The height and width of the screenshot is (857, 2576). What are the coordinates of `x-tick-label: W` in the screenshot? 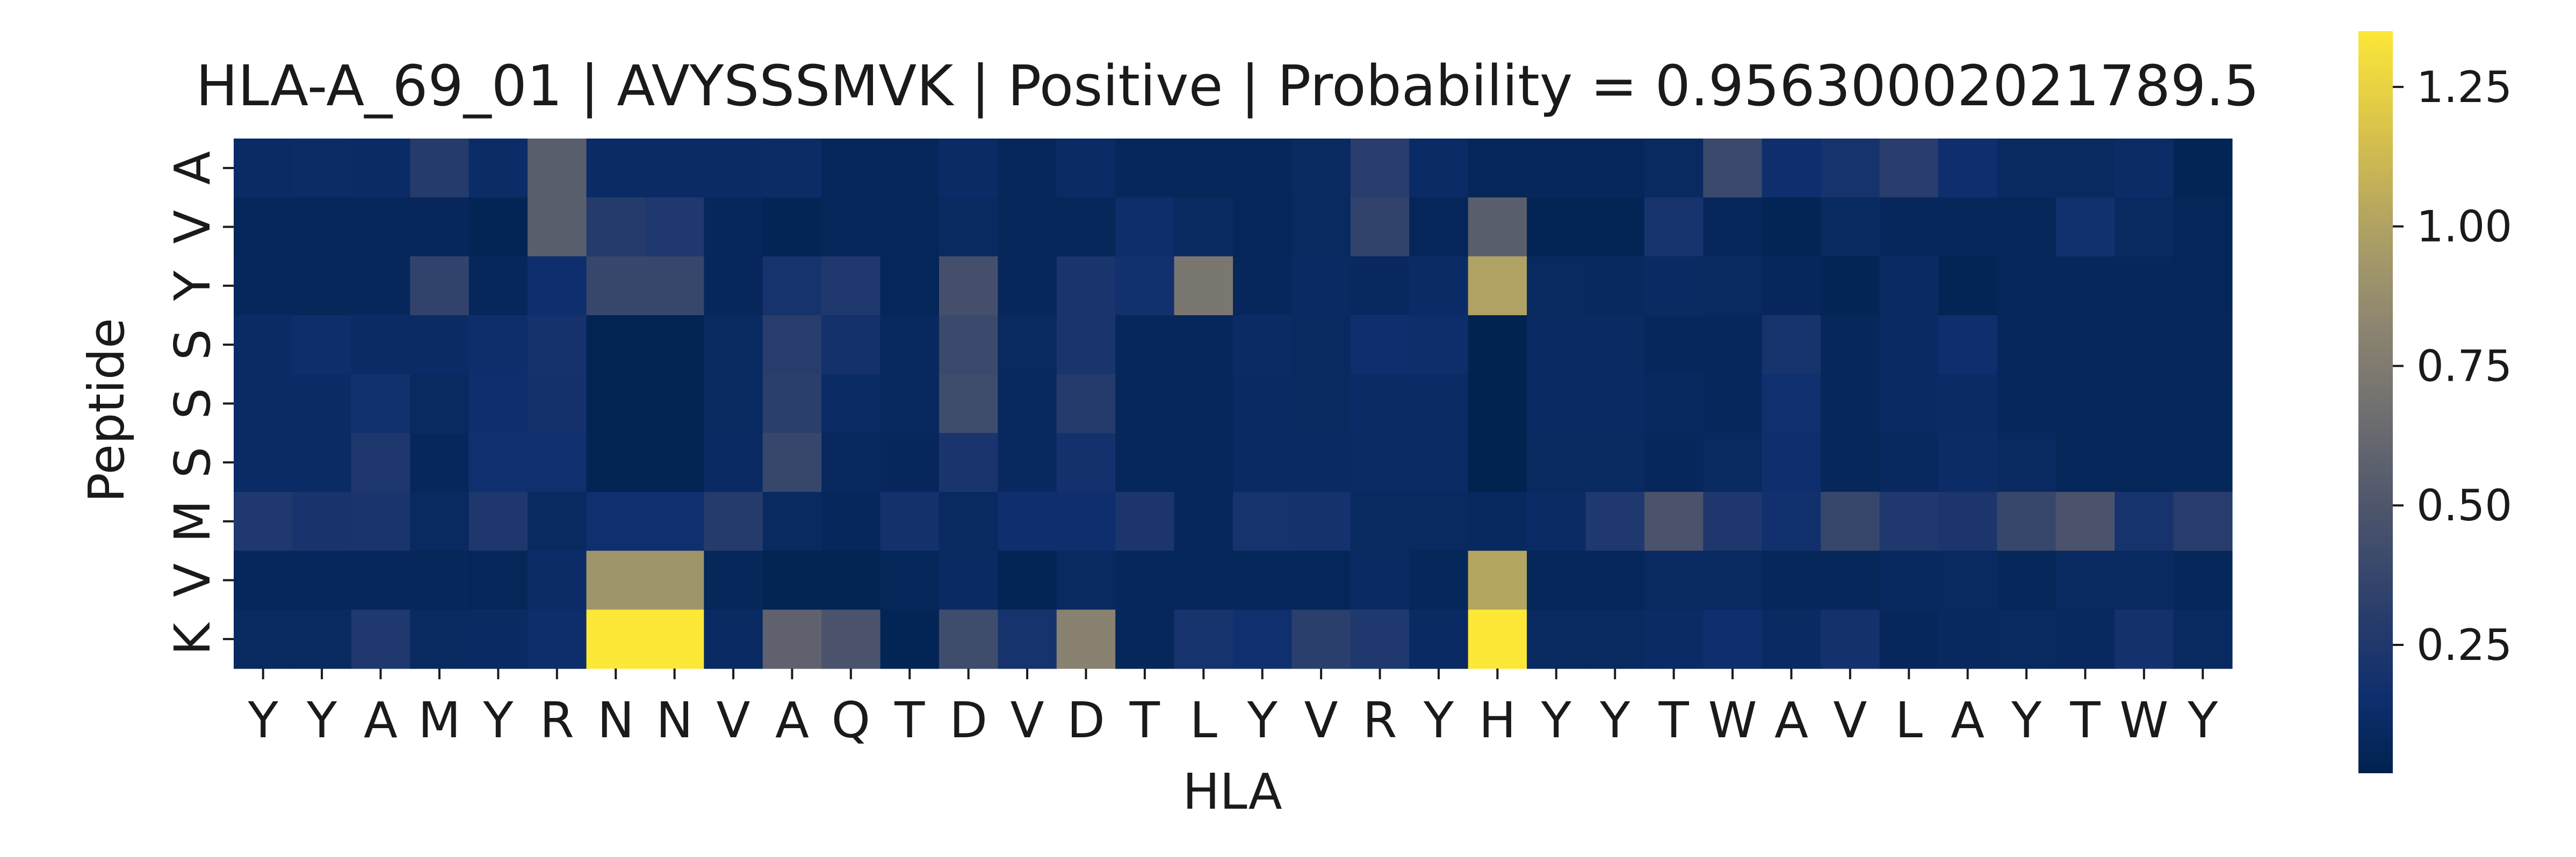 It's located at (2144, 720).